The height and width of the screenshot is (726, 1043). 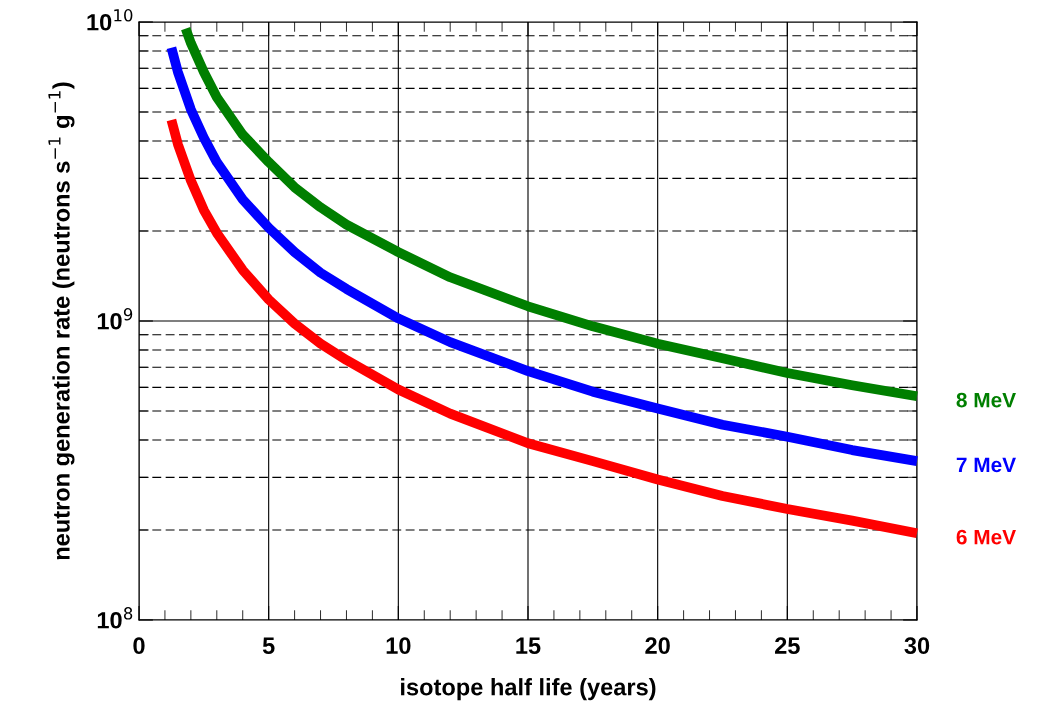 I want to click on x-tick-label: 25, so click(x=787, y=646).